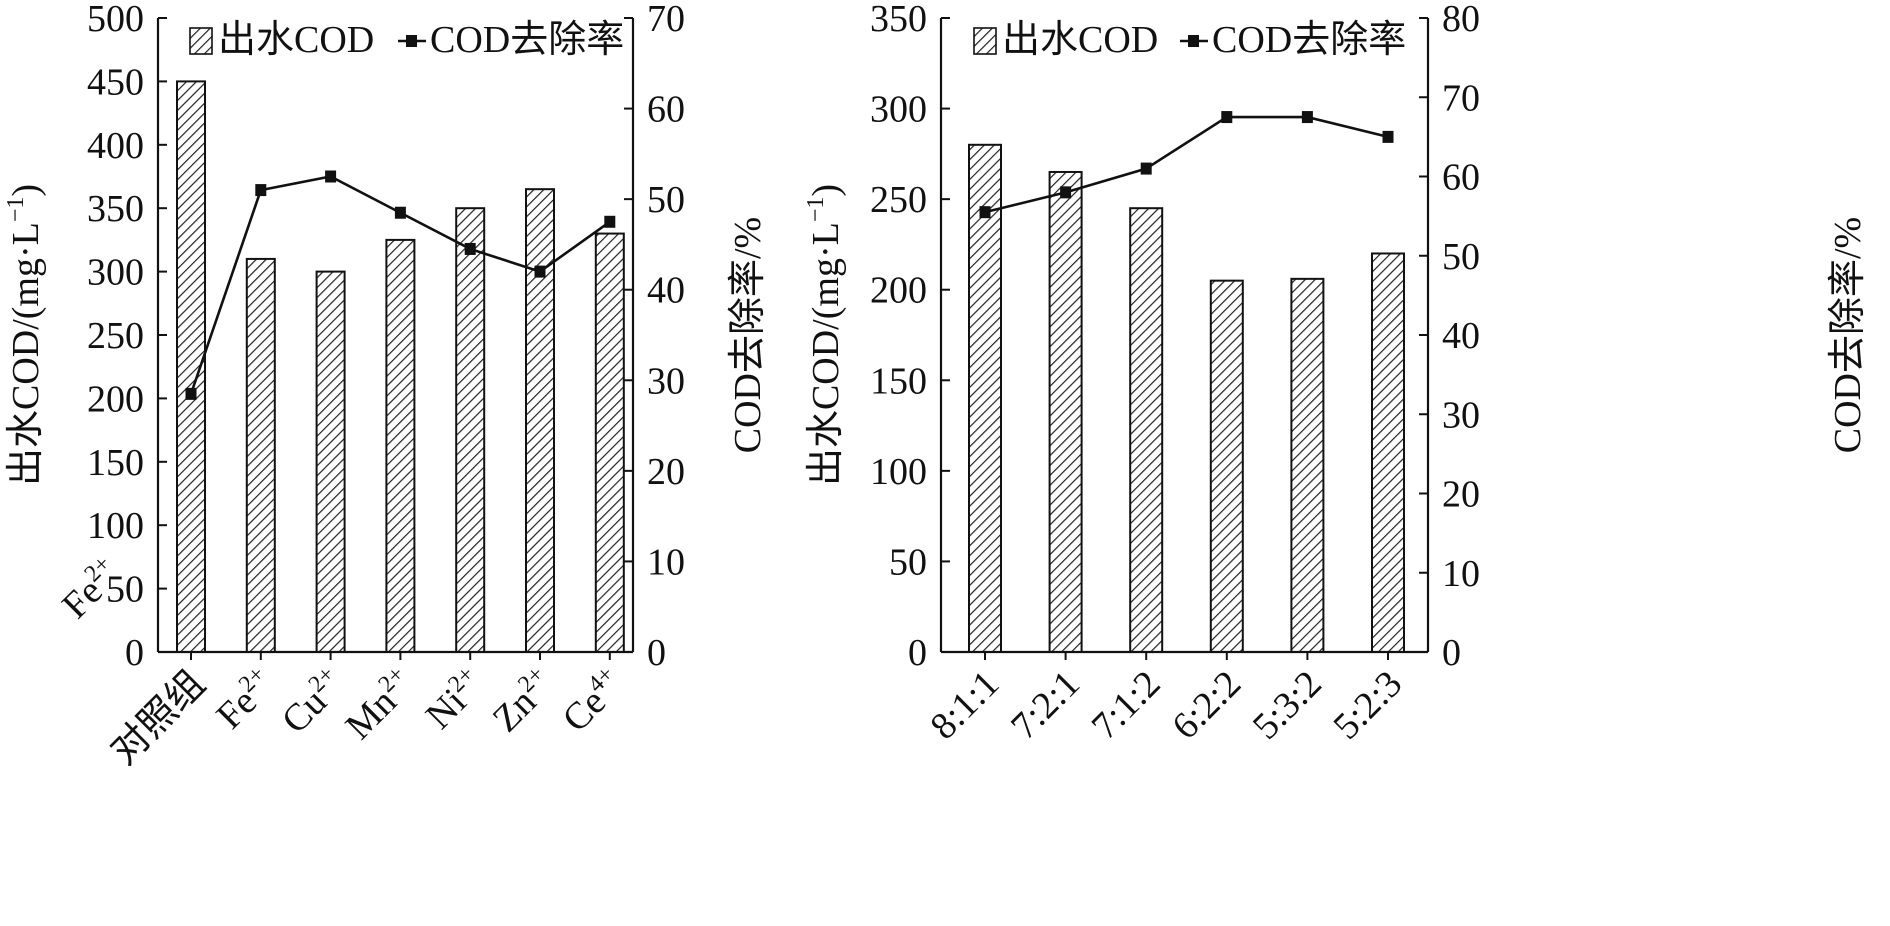 The width and height of the screenshot is (1890, 926). Describe the element at coordinates (455, 699) in the screenshot. I see `x-tick-label-4: Ni2+` at that location.